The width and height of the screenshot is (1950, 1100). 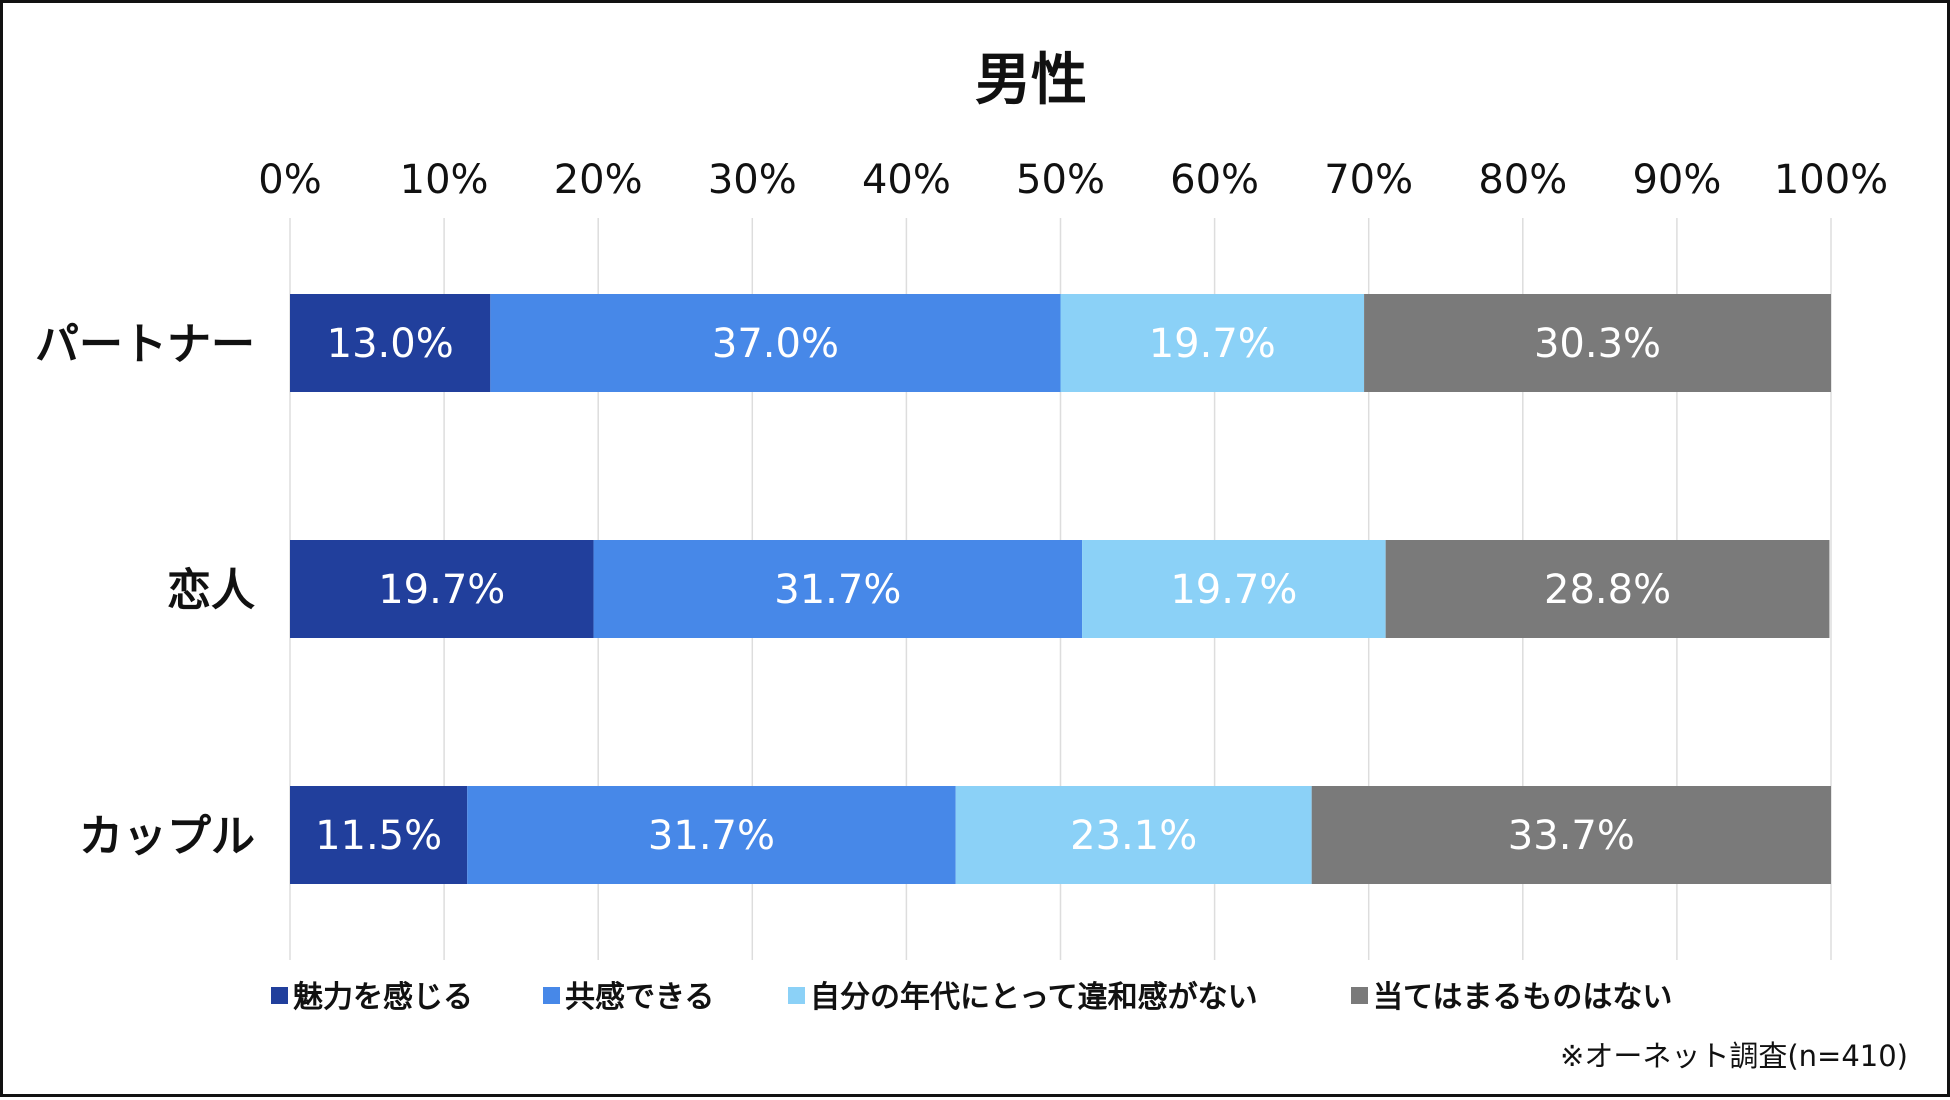 I want to click on data-label: 23.1%, so click(x=1133, y=836).